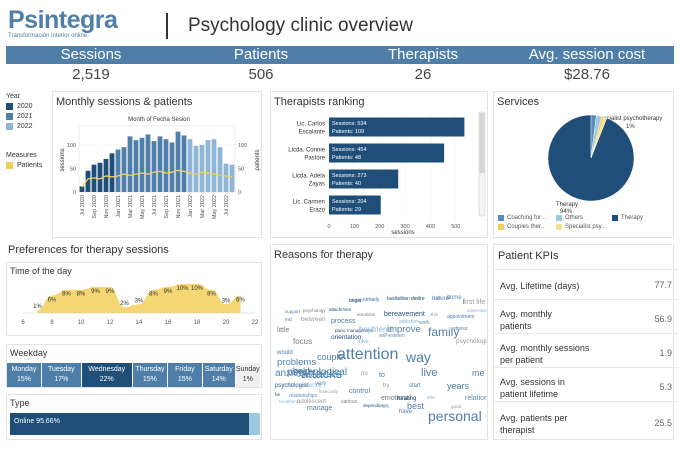 This screenshot has height=463, width=680. Describe the element at coordinates (330, 357) in the screenshot. I see `word-cloud-word: couple` at that location.